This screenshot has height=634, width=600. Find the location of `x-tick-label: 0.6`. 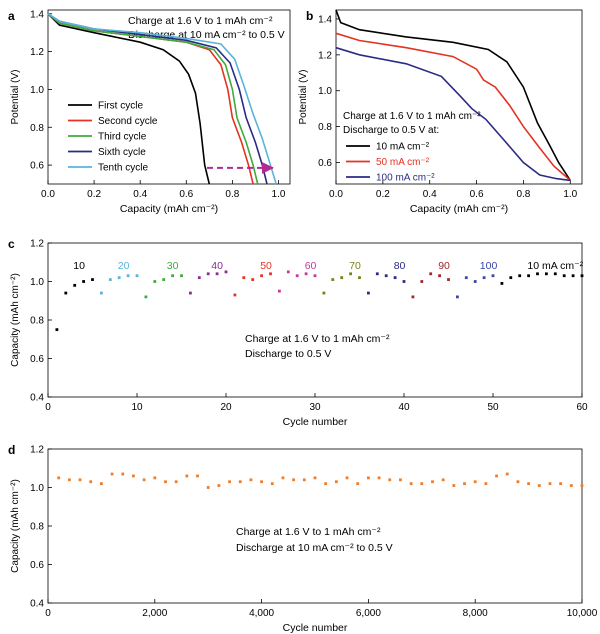

x-tick-label: 0.6 is located at coordinates (477, 194).